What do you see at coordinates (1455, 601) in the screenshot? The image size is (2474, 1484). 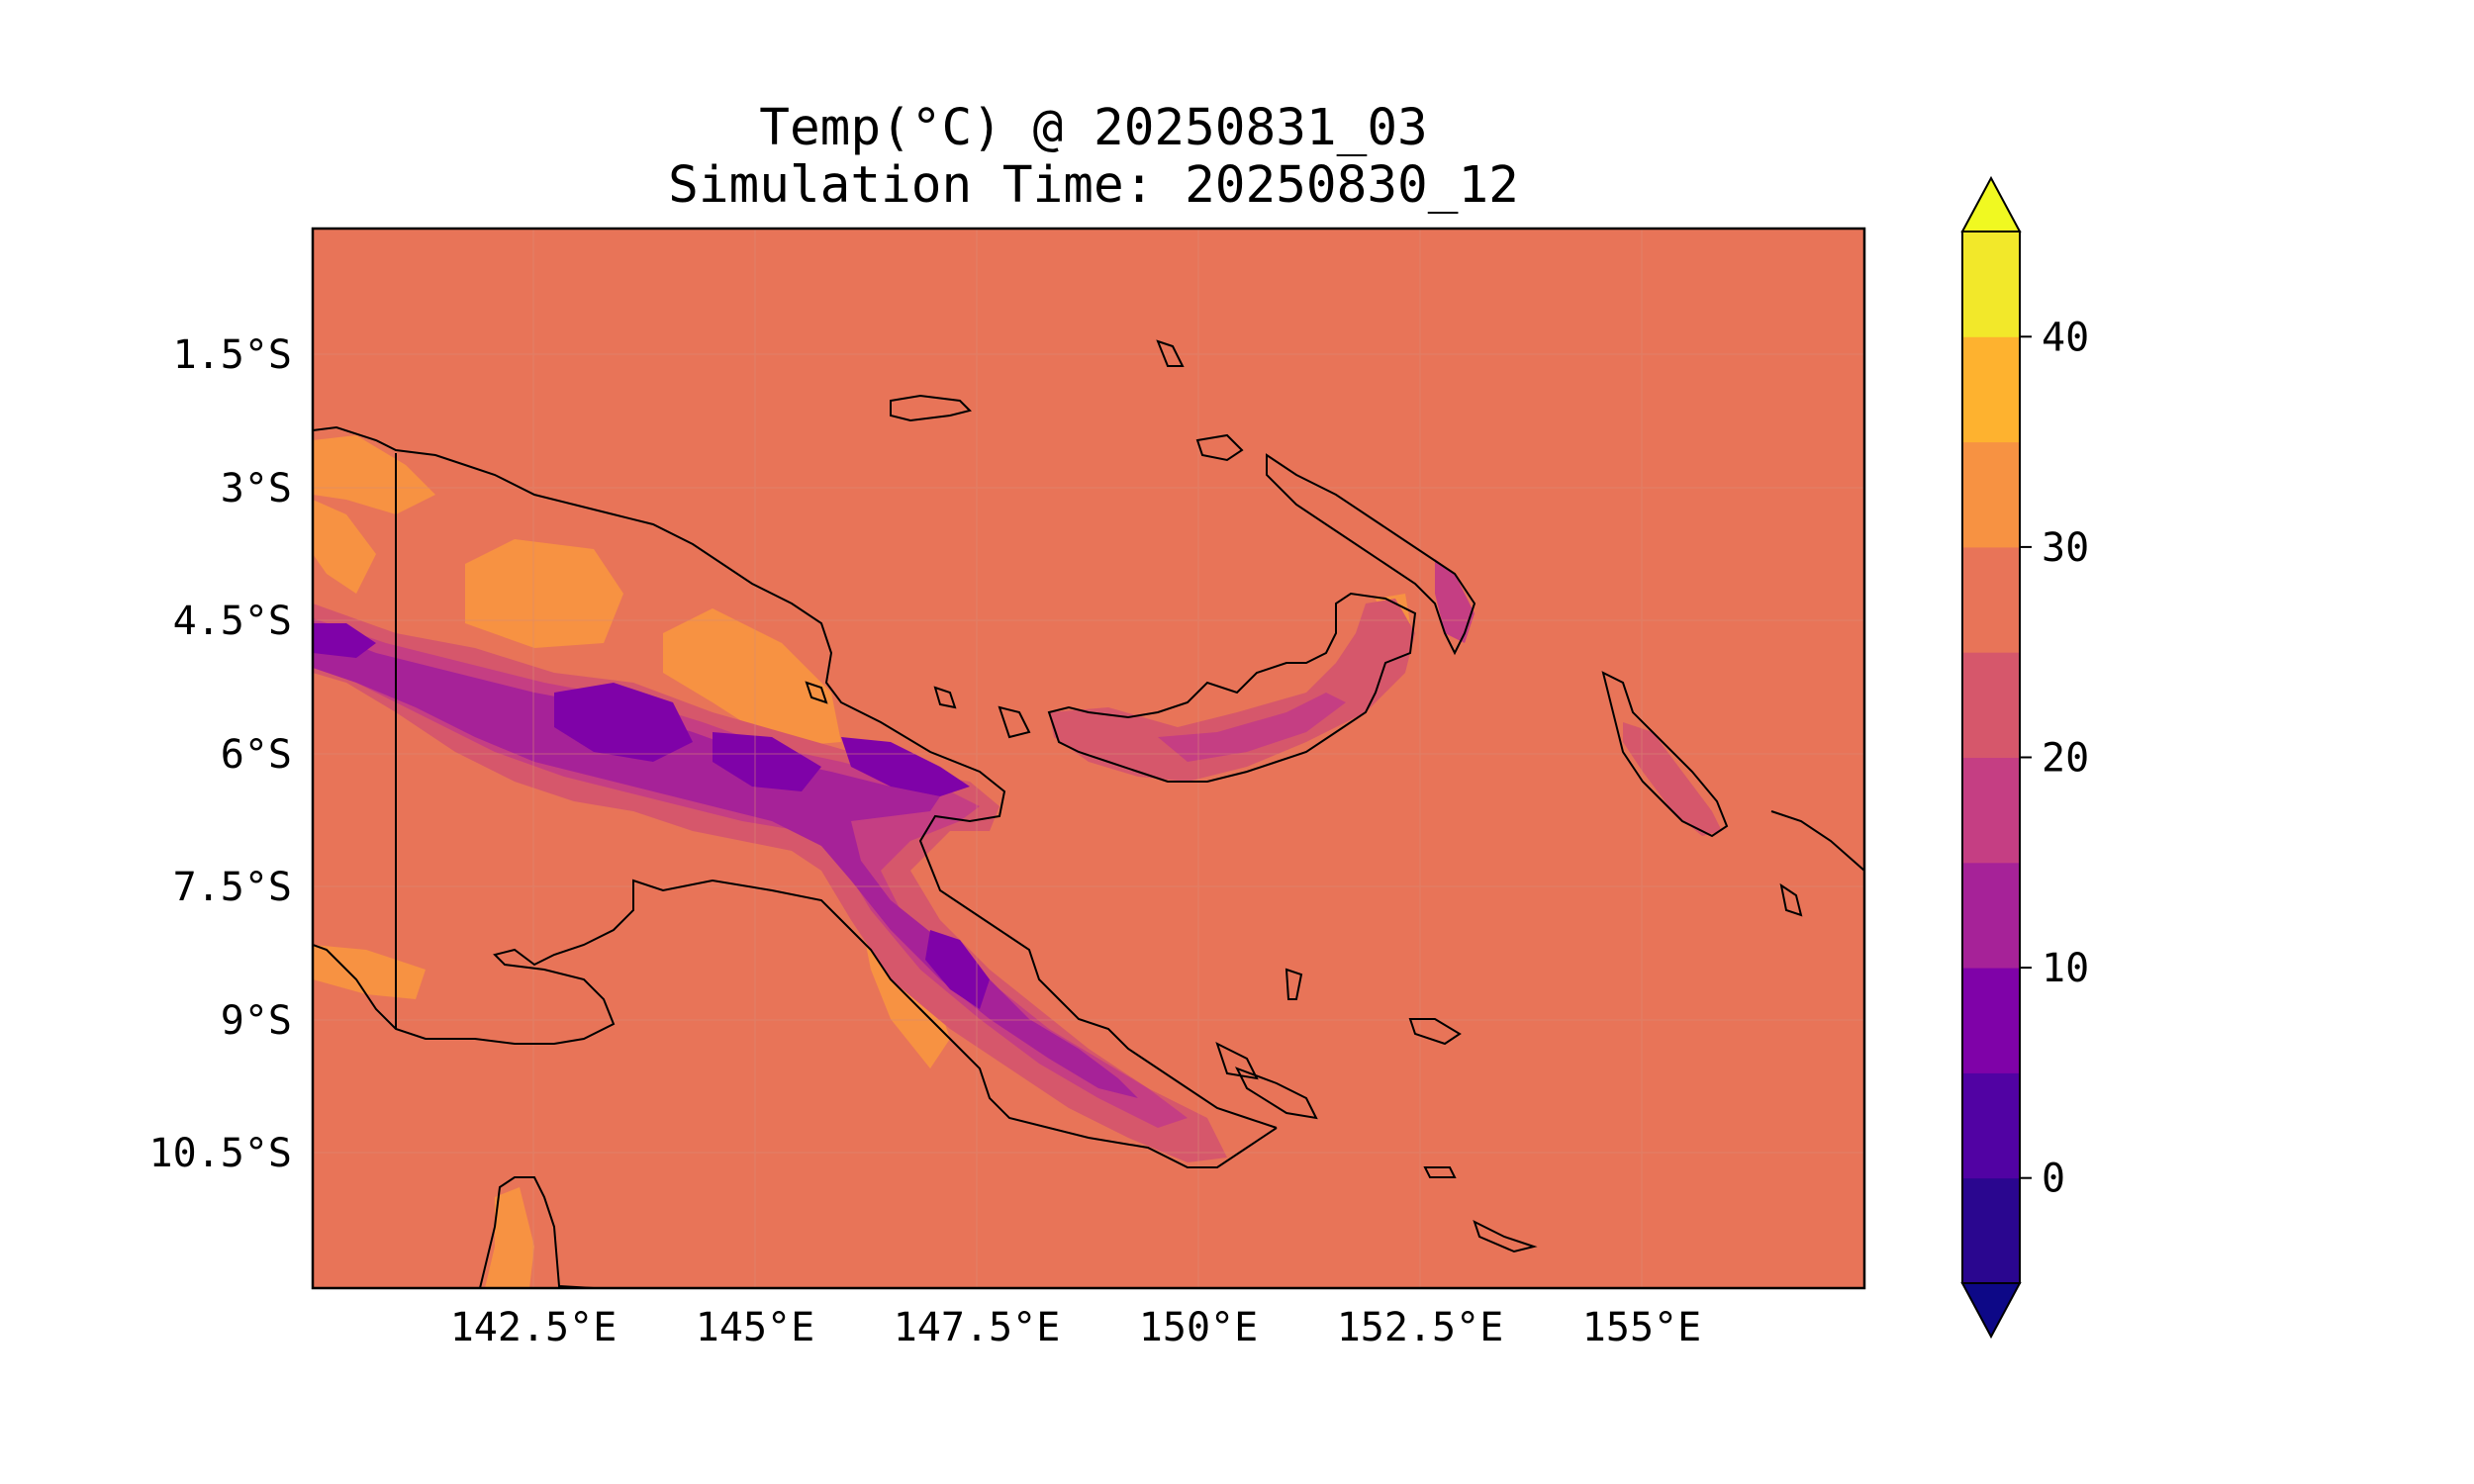 I see `new-ireland-field` at bounding box center [1455, 601].